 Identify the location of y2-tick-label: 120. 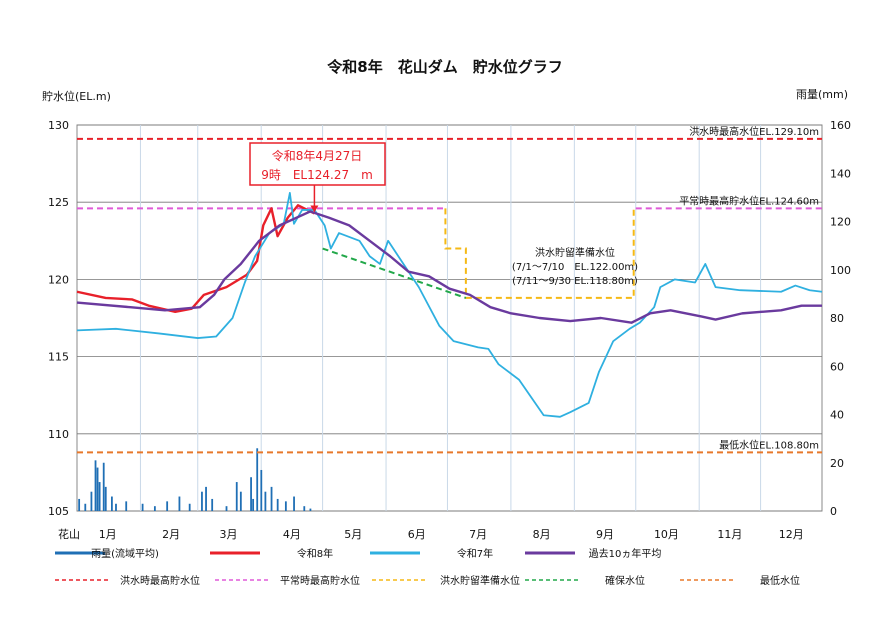
(840, 222).